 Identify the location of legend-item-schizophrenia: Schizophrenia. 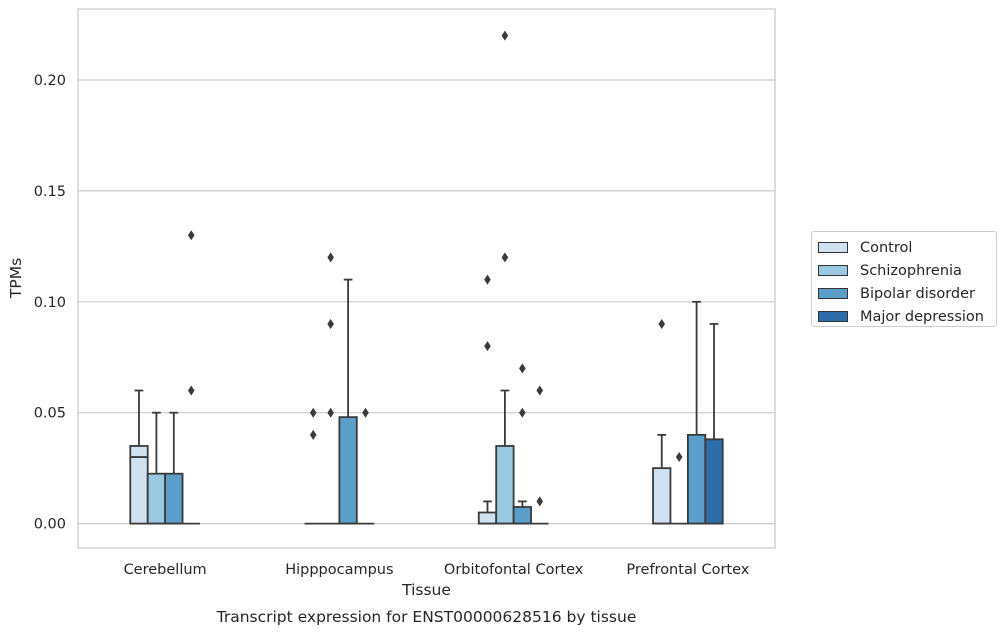
(907, 270).